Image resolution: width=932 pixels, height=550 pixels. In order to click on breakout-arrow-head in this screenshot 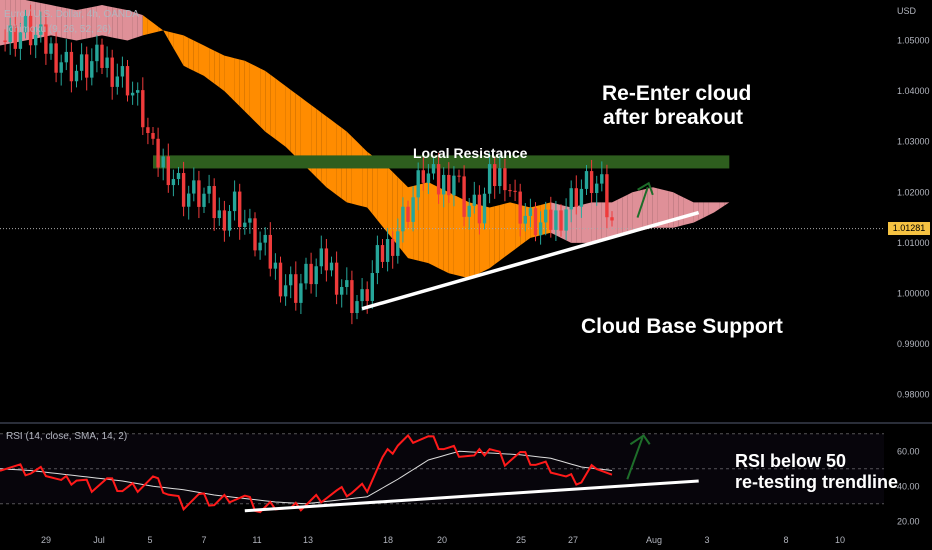, I will do `click(645, 188)`.